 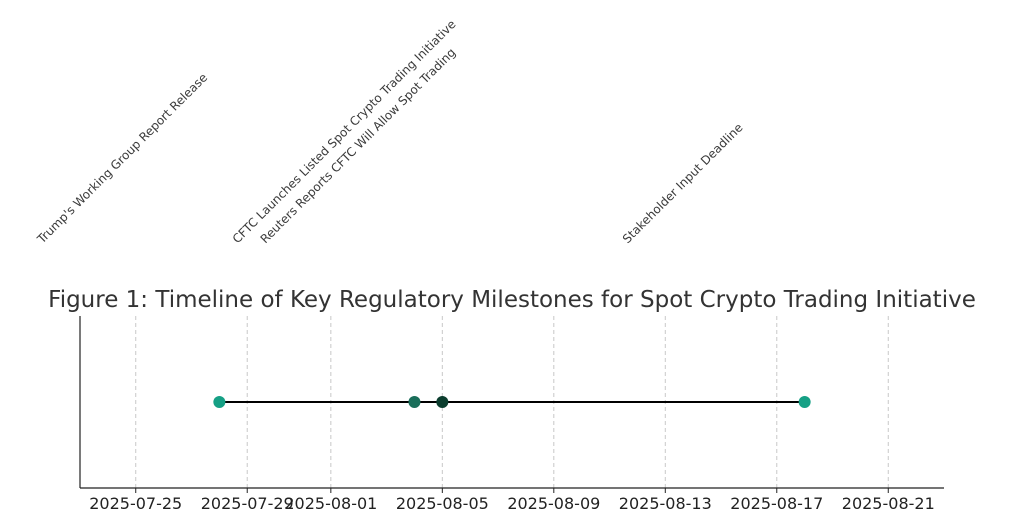 I want to click on x-tick-label: 2025-08-21, so click(x=888, y=503).